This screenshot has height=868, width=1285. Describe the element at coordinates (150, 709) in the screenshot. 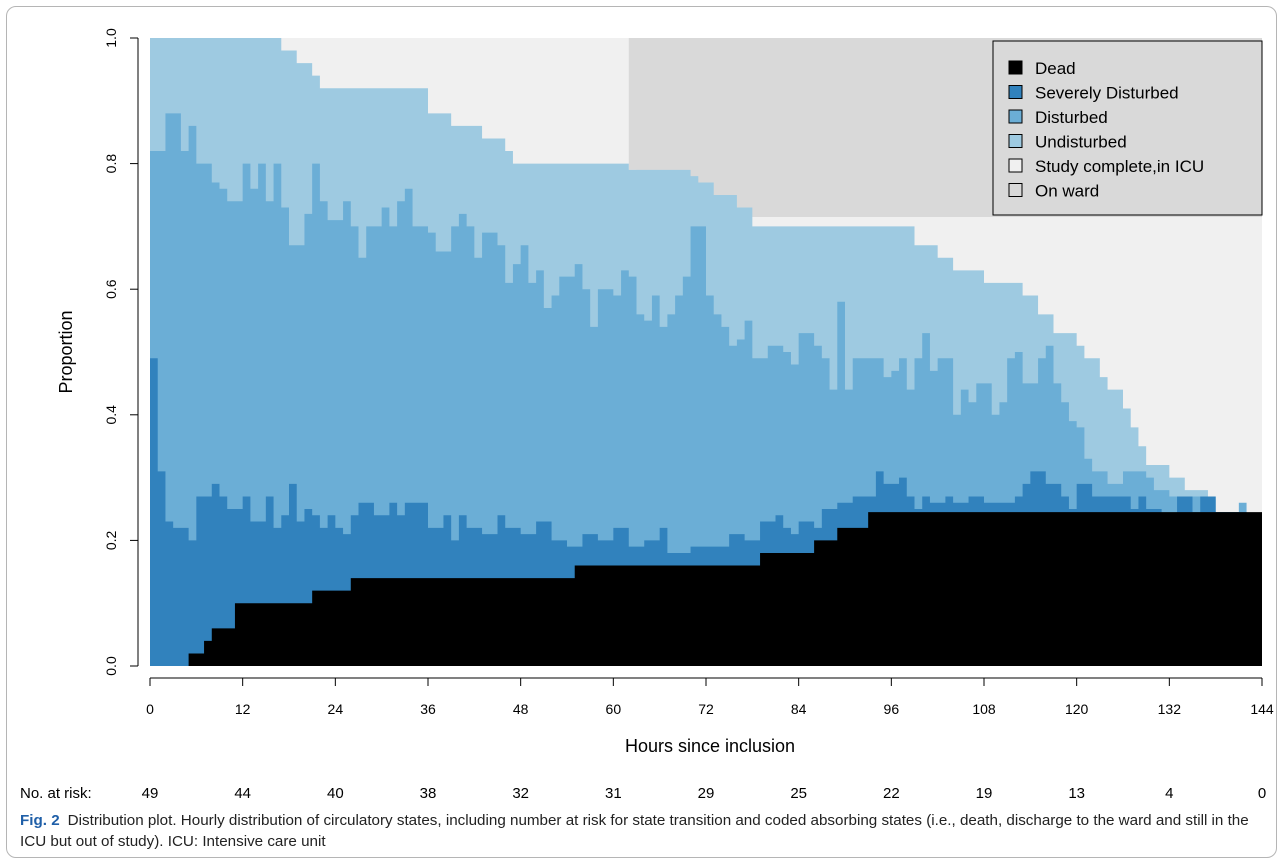

I see `x-tick-label: 0` at that location.